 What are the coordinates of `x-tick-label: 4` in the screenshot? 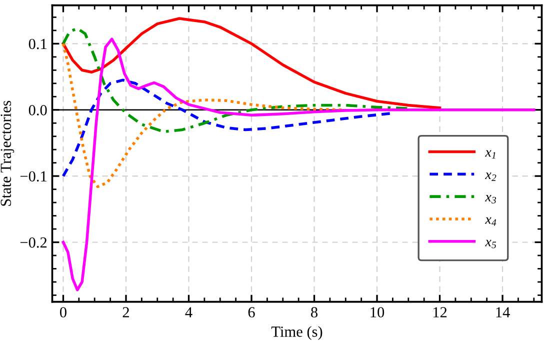 It's located at (188, 312).